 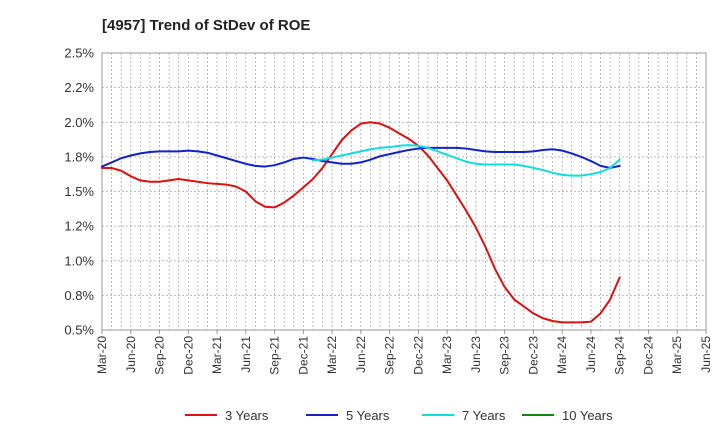 I want to click on x-tick-label: Sep-20, so click(x=160, y=355).